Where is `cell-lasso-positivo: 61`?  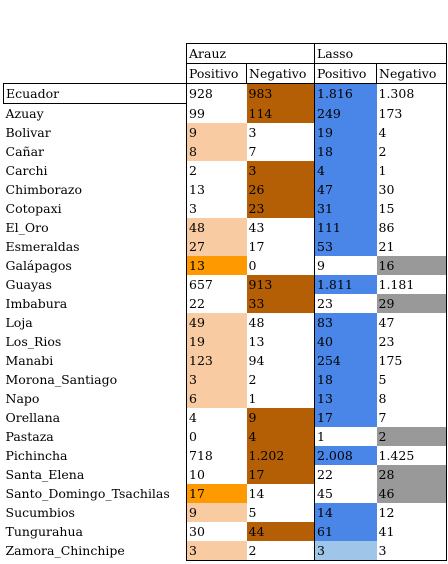 cell-lasso-positivo: 61 is located at coordinates (345, 531).